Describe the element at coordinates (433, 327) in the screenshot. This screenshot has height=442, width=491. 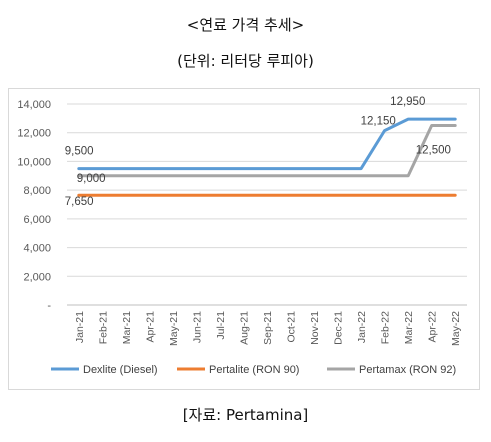
I see `x-tick-label: Apr-22` at that location.